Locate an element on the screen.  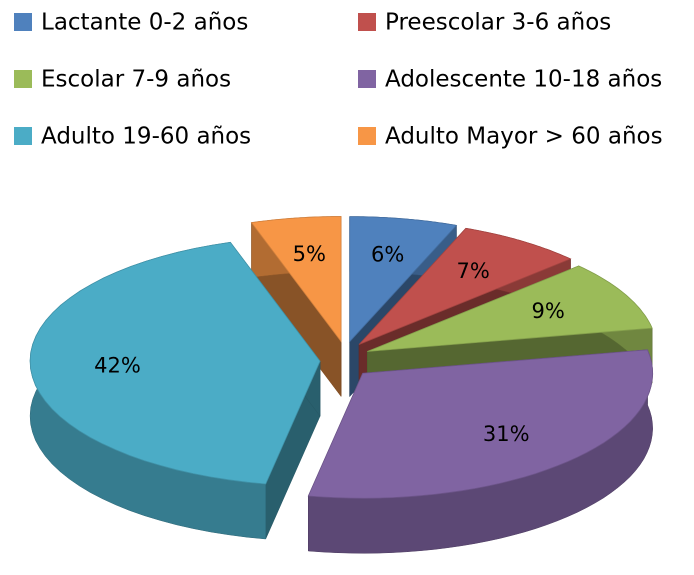
legend-label: Adulto Mayor > 60 años is located at coordinates (524, 137).